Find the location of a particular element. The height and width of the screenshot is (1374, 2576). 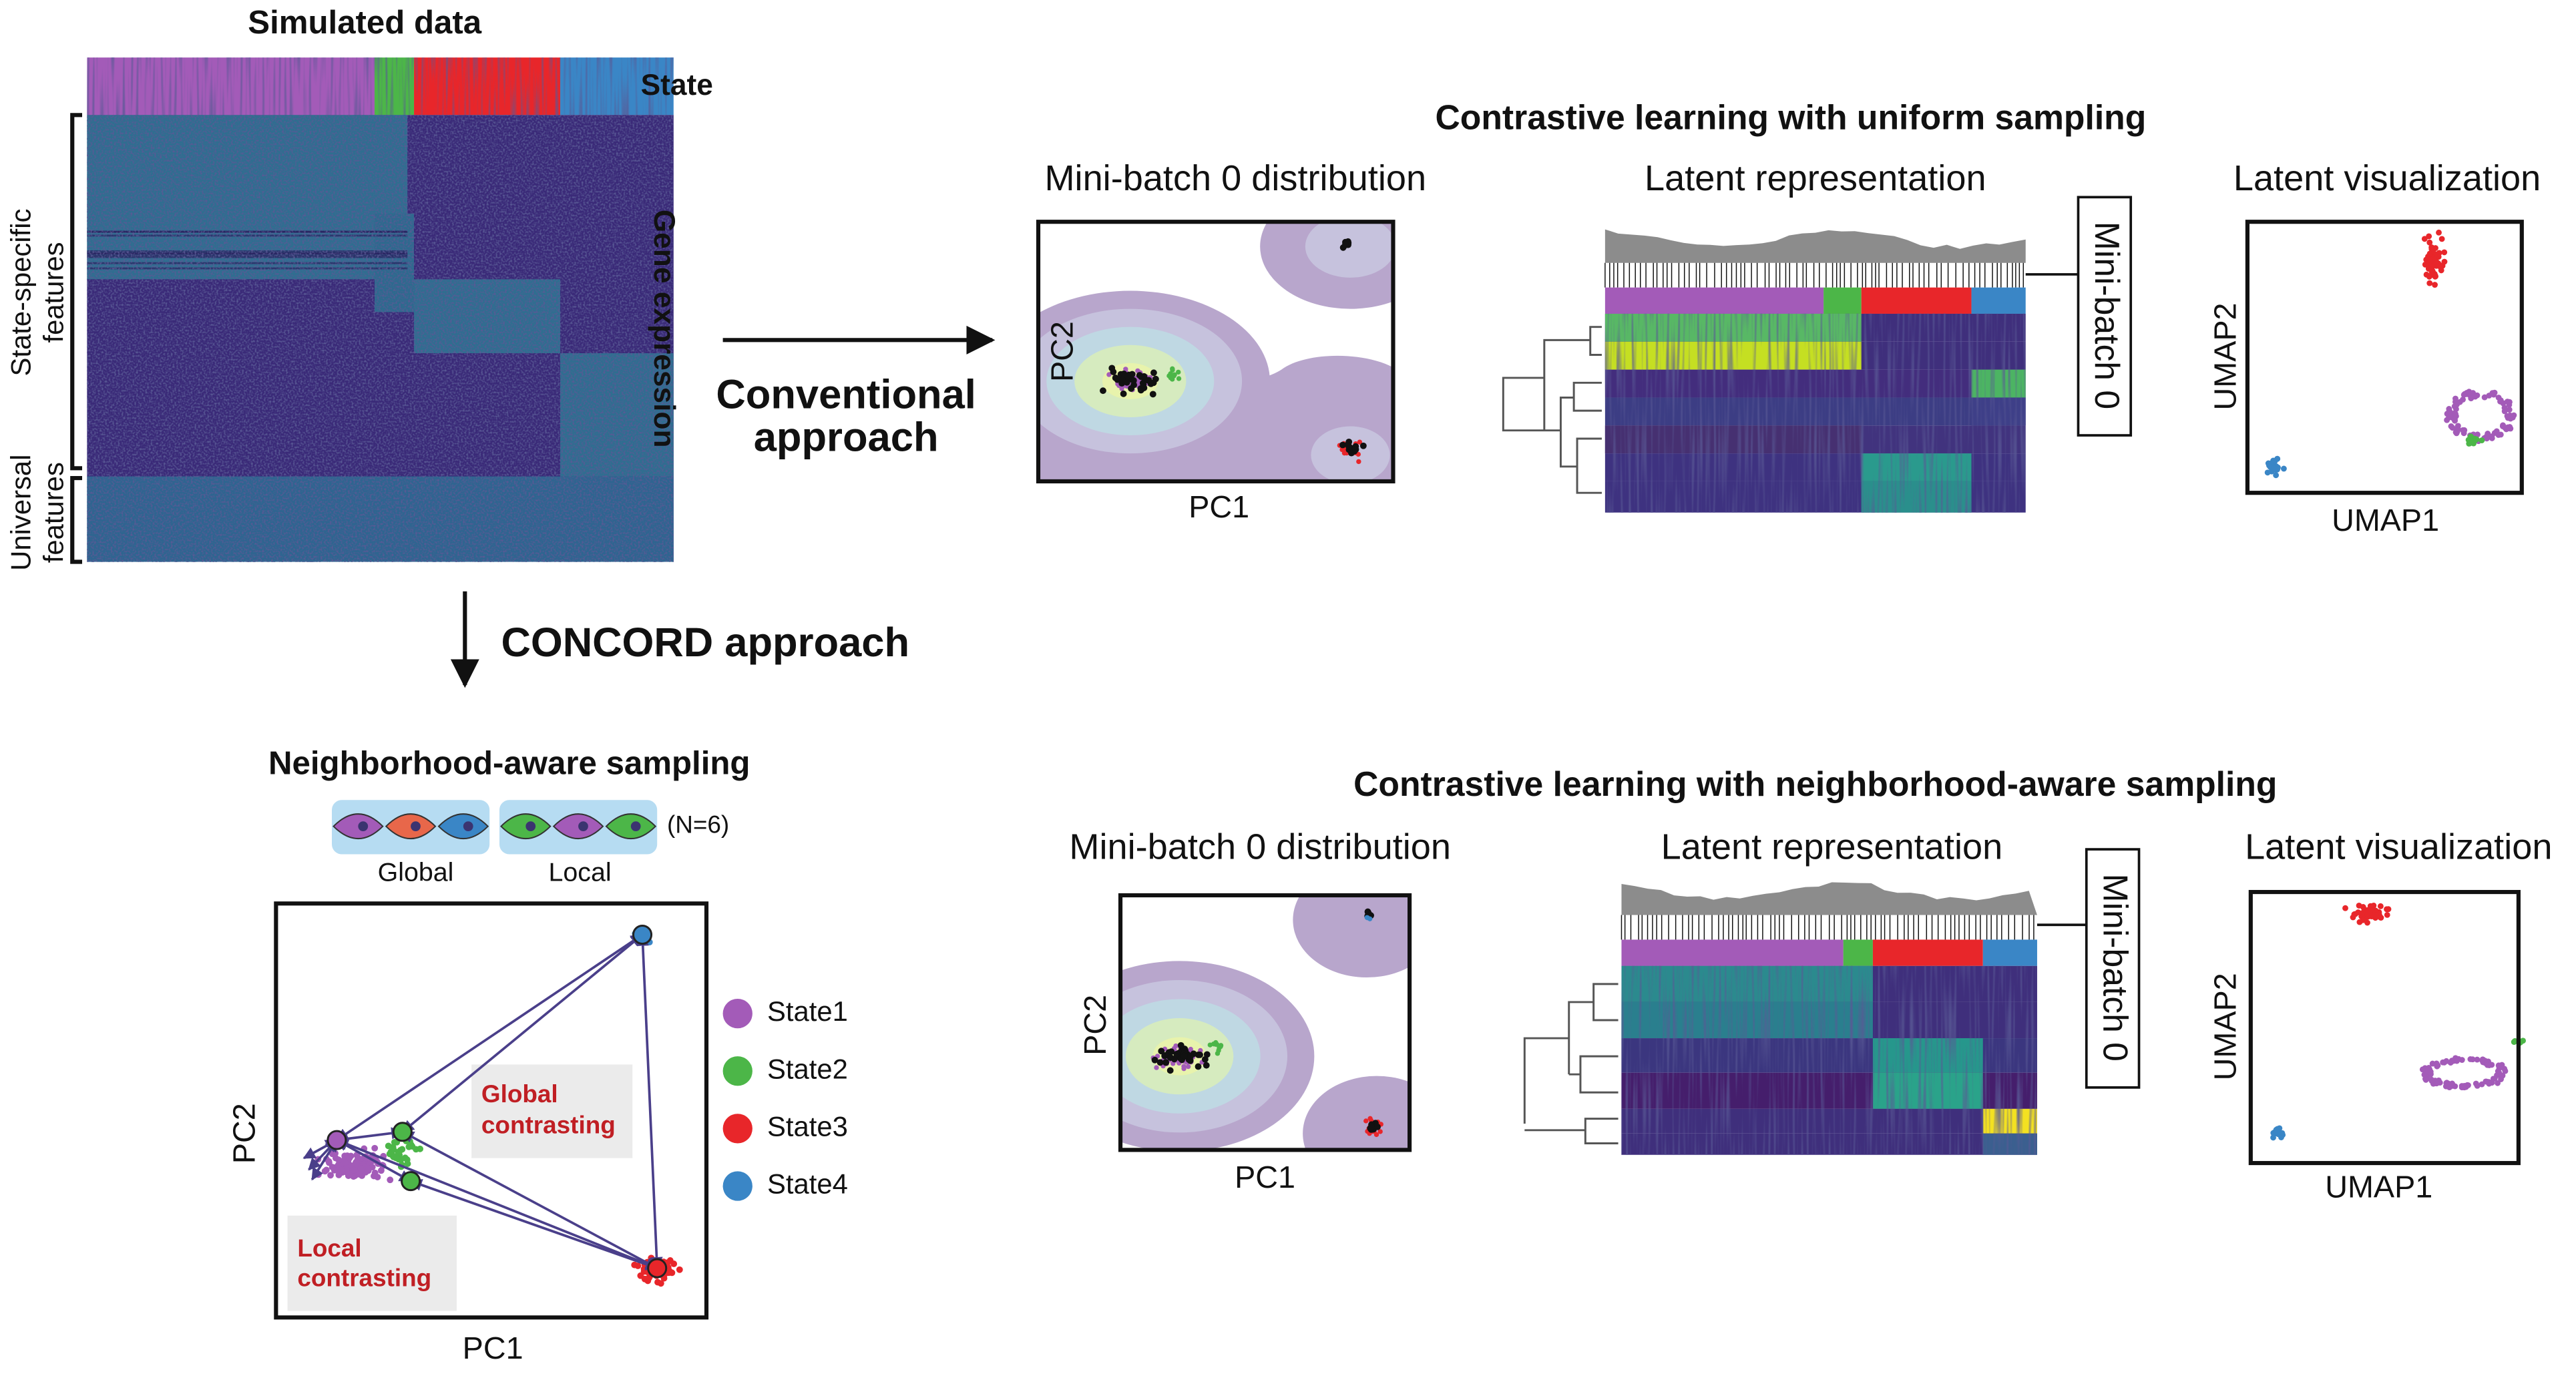

approach-label: approach is located at coordinates (847, 438).